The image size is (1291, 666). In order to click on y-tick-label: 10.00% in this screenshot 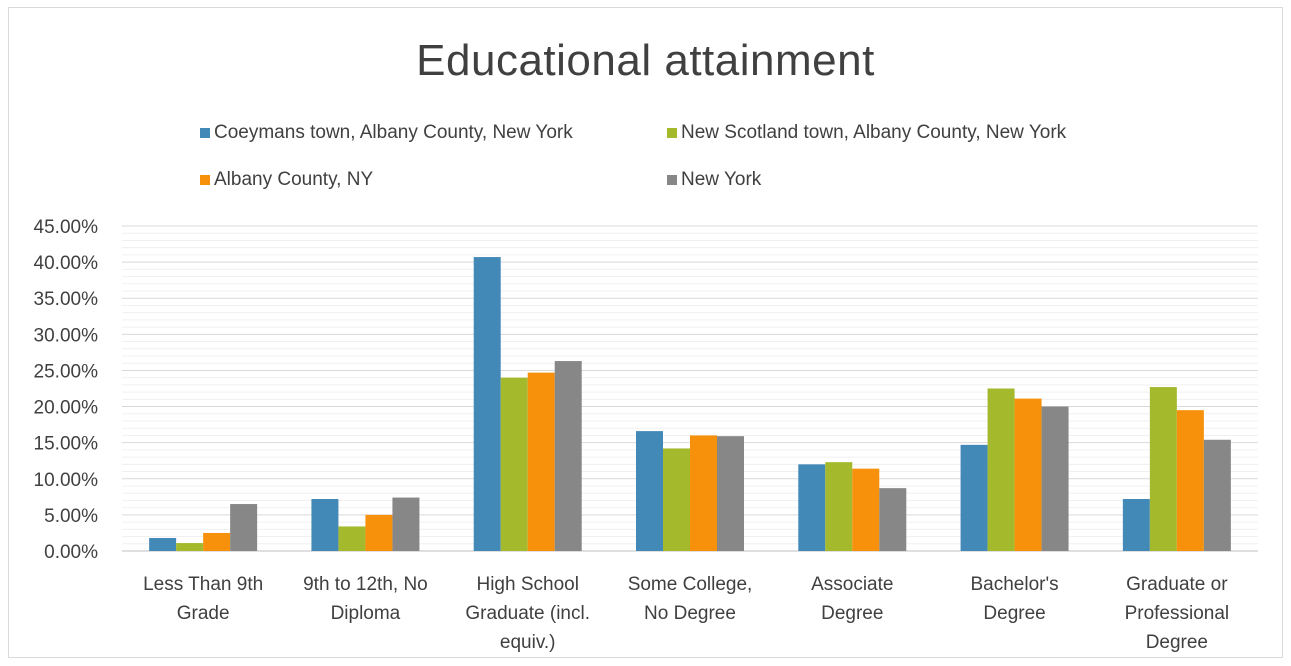, I will do `click(66, 480)`.